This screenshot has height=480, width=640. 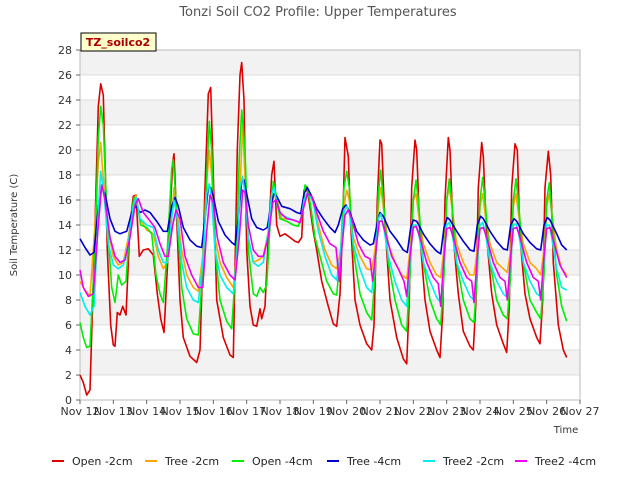 I want to click on y-tick-label: 8, so click(x=68, y=300).